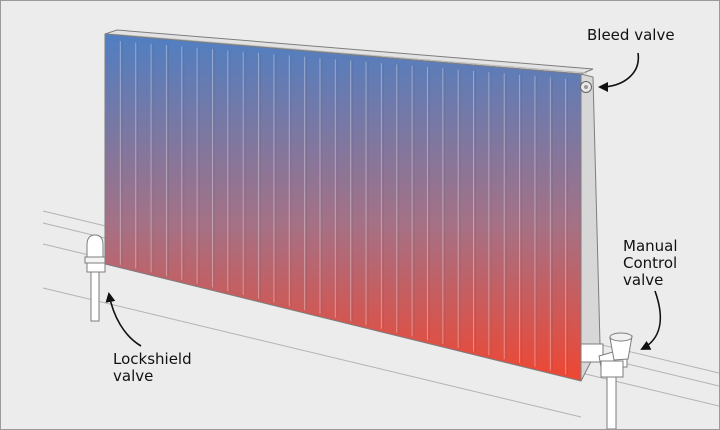 The width and height of the screenshot is (720, 430). Describe the element at coordinates (586, 87) in the screenshot. I see `bleed-valve` at that location.